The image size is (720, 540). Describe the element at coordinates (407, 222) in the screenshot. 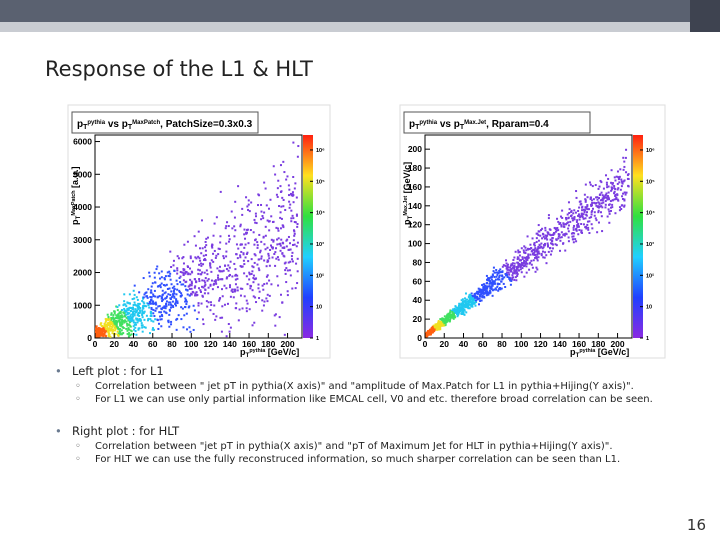

I see `label-part: p` at that location.